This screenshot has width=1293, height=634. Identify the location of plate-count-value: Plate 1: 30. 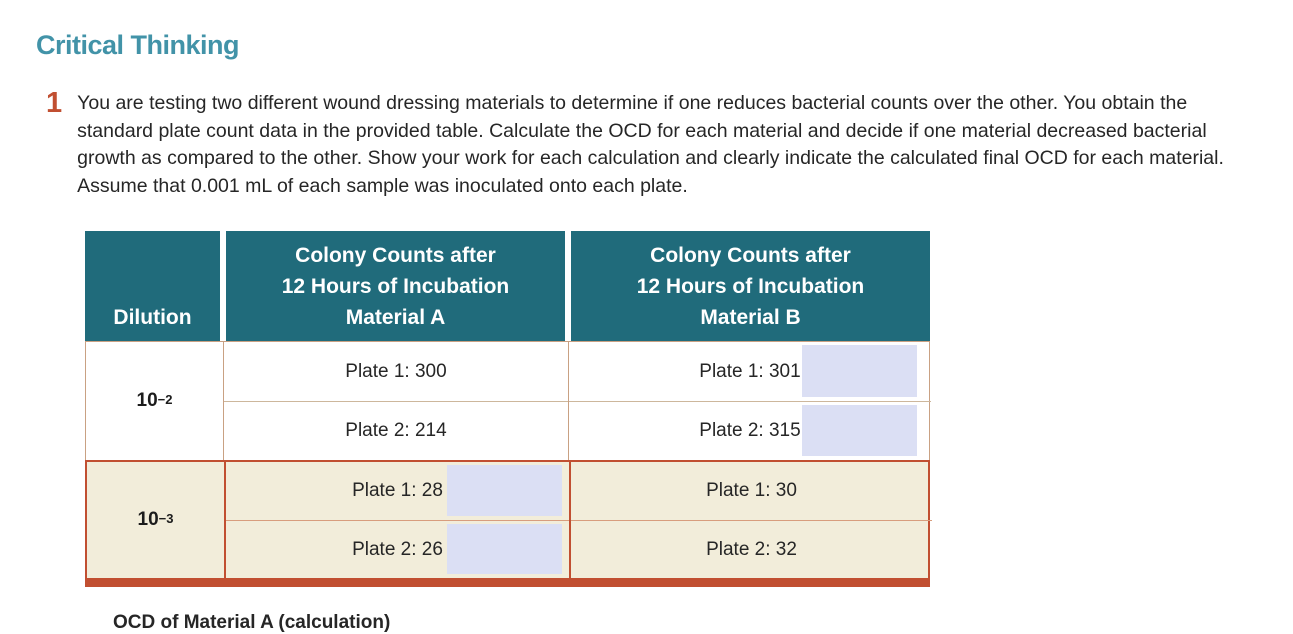
(751, 490).